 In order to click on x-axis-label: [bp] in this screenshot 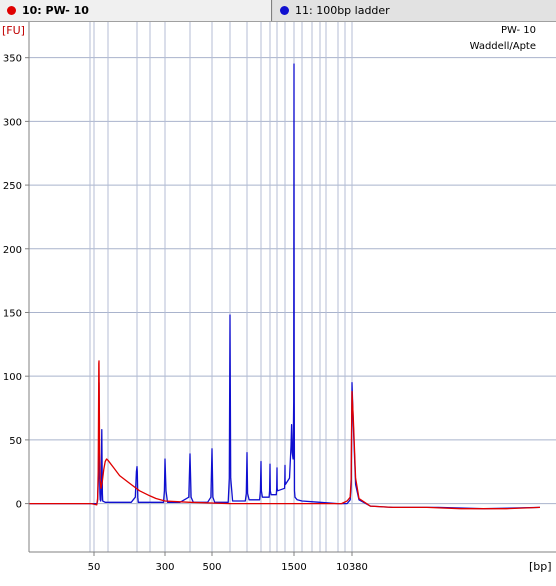, I will do `click(540, 566)`.